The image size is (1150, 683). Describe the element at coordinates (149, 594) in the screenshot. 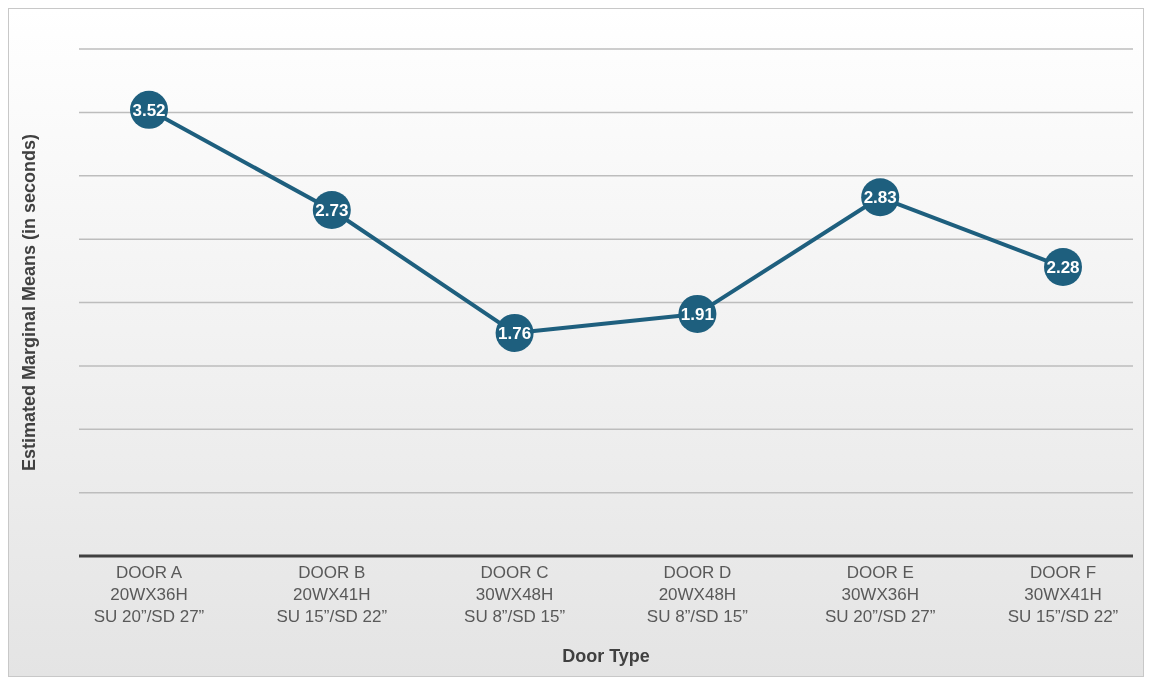

I see `x-tick-label: DOOR A 20WX36H SU 20”/SD 27”` at that location.